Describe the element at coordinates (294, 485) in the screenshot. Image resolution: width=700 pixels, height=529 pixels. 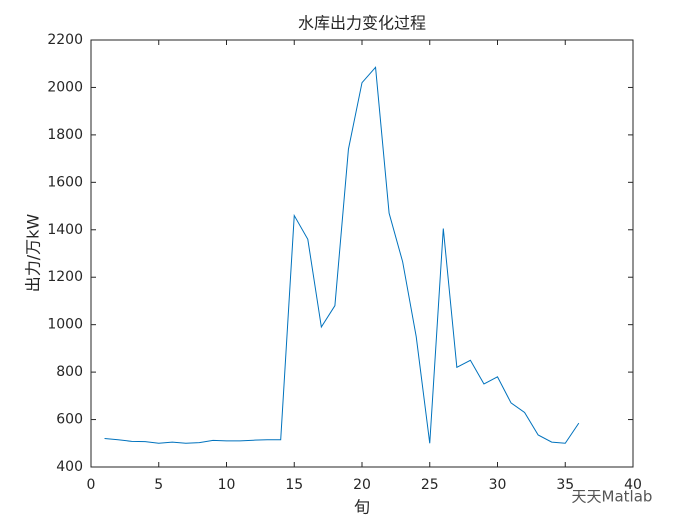
I see `x-tick-label: 15` at that location.